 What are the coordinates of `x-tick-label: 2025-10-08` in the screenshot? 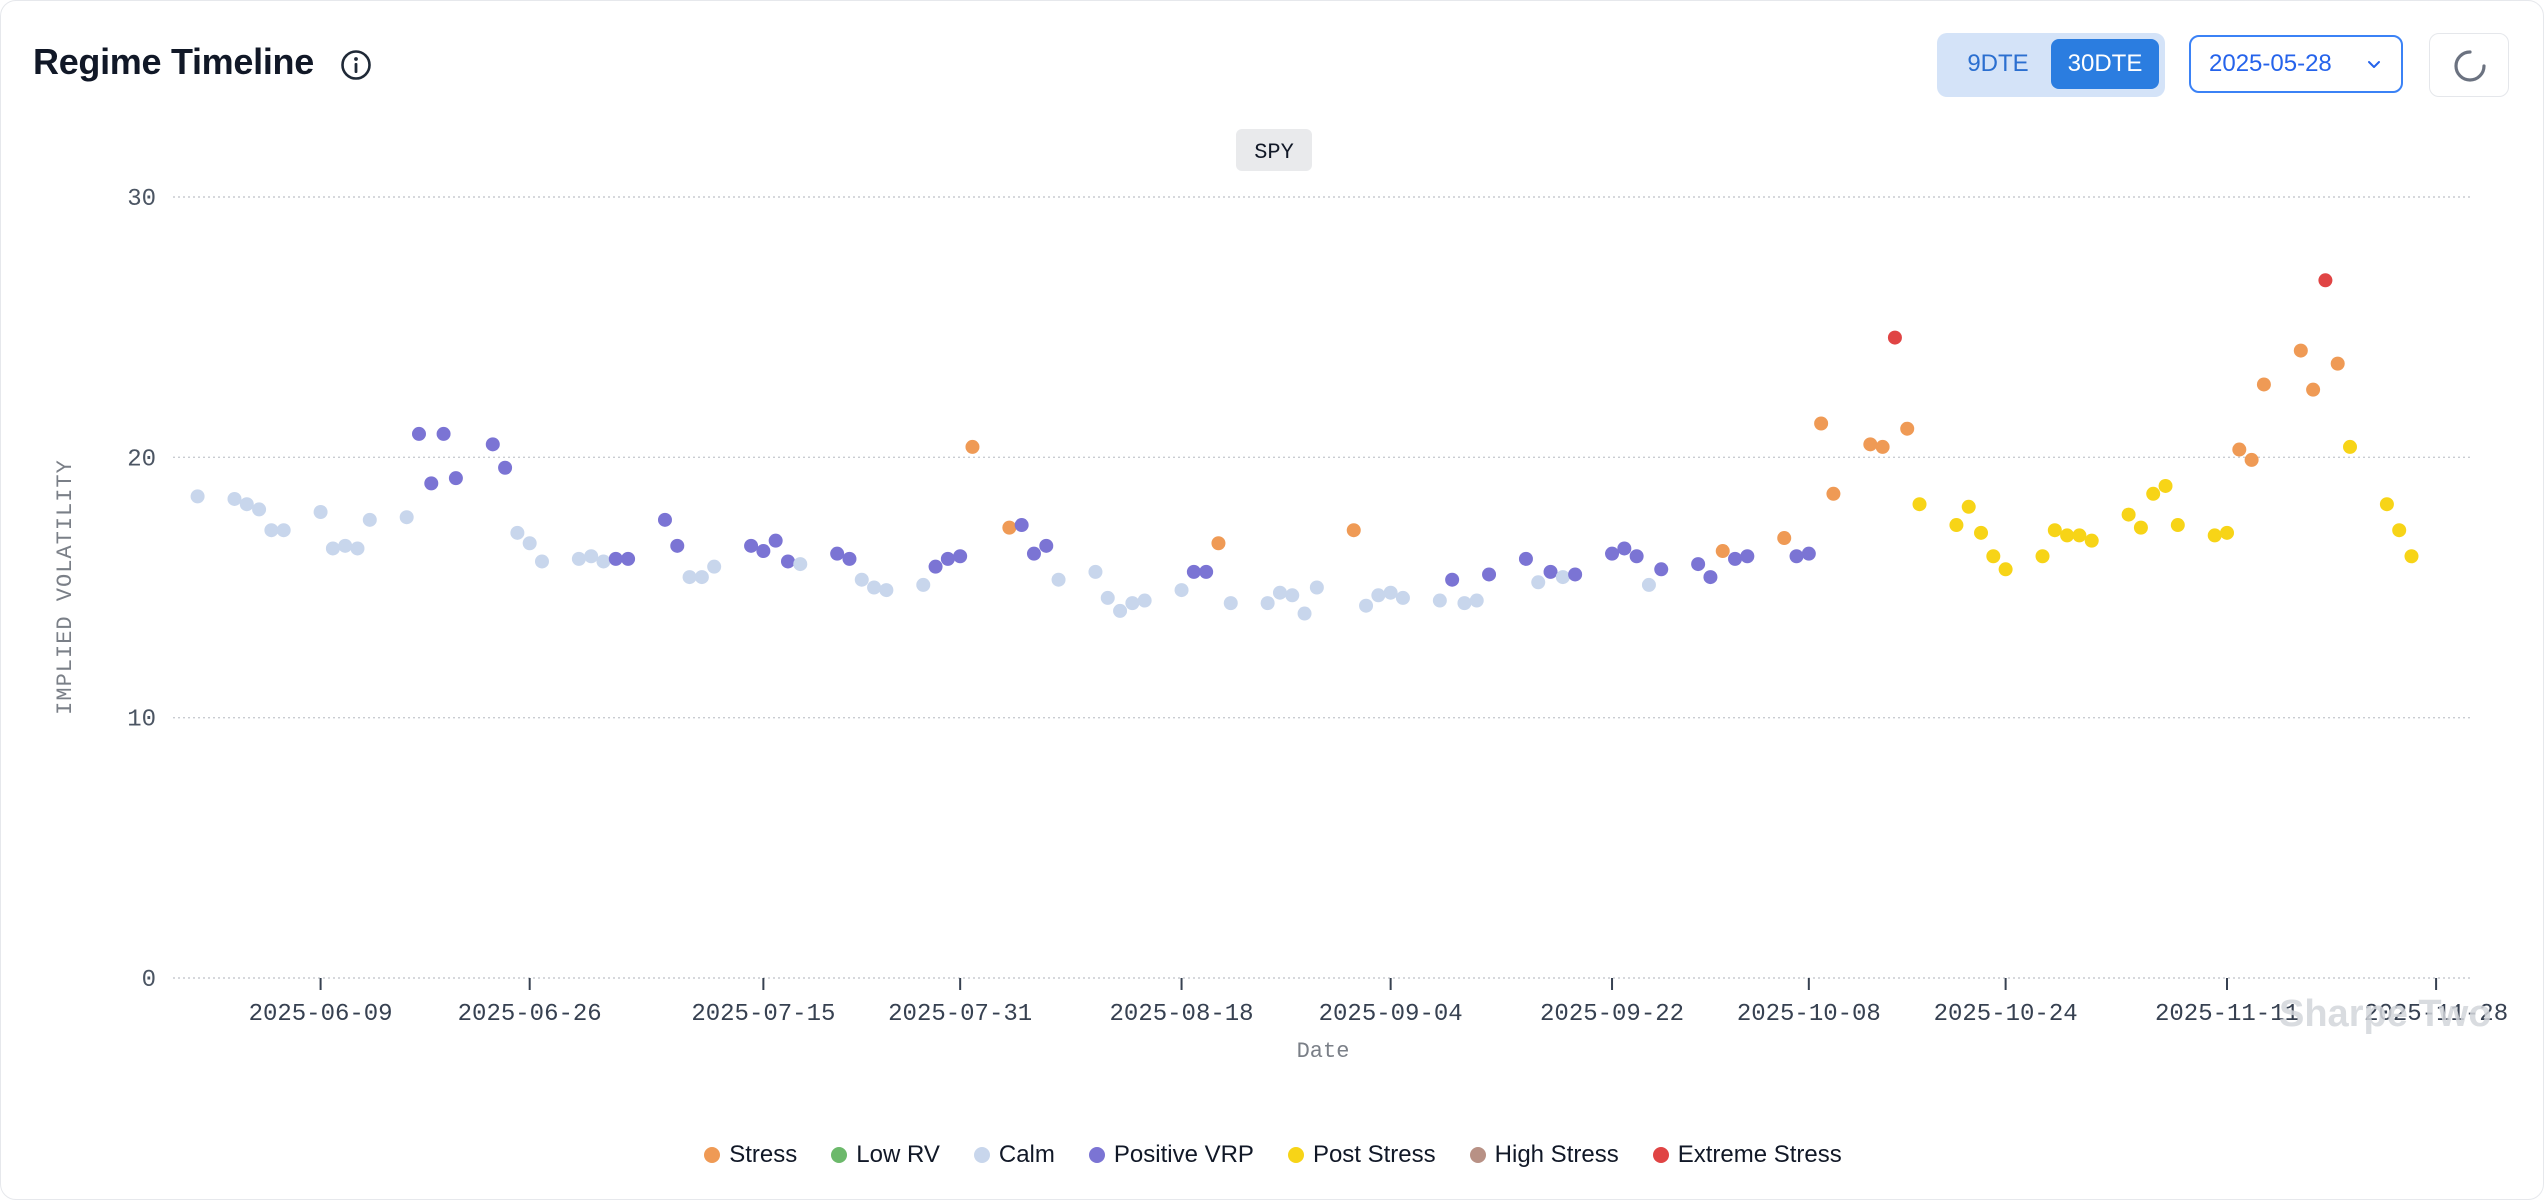 It's located at (1809, 1014).